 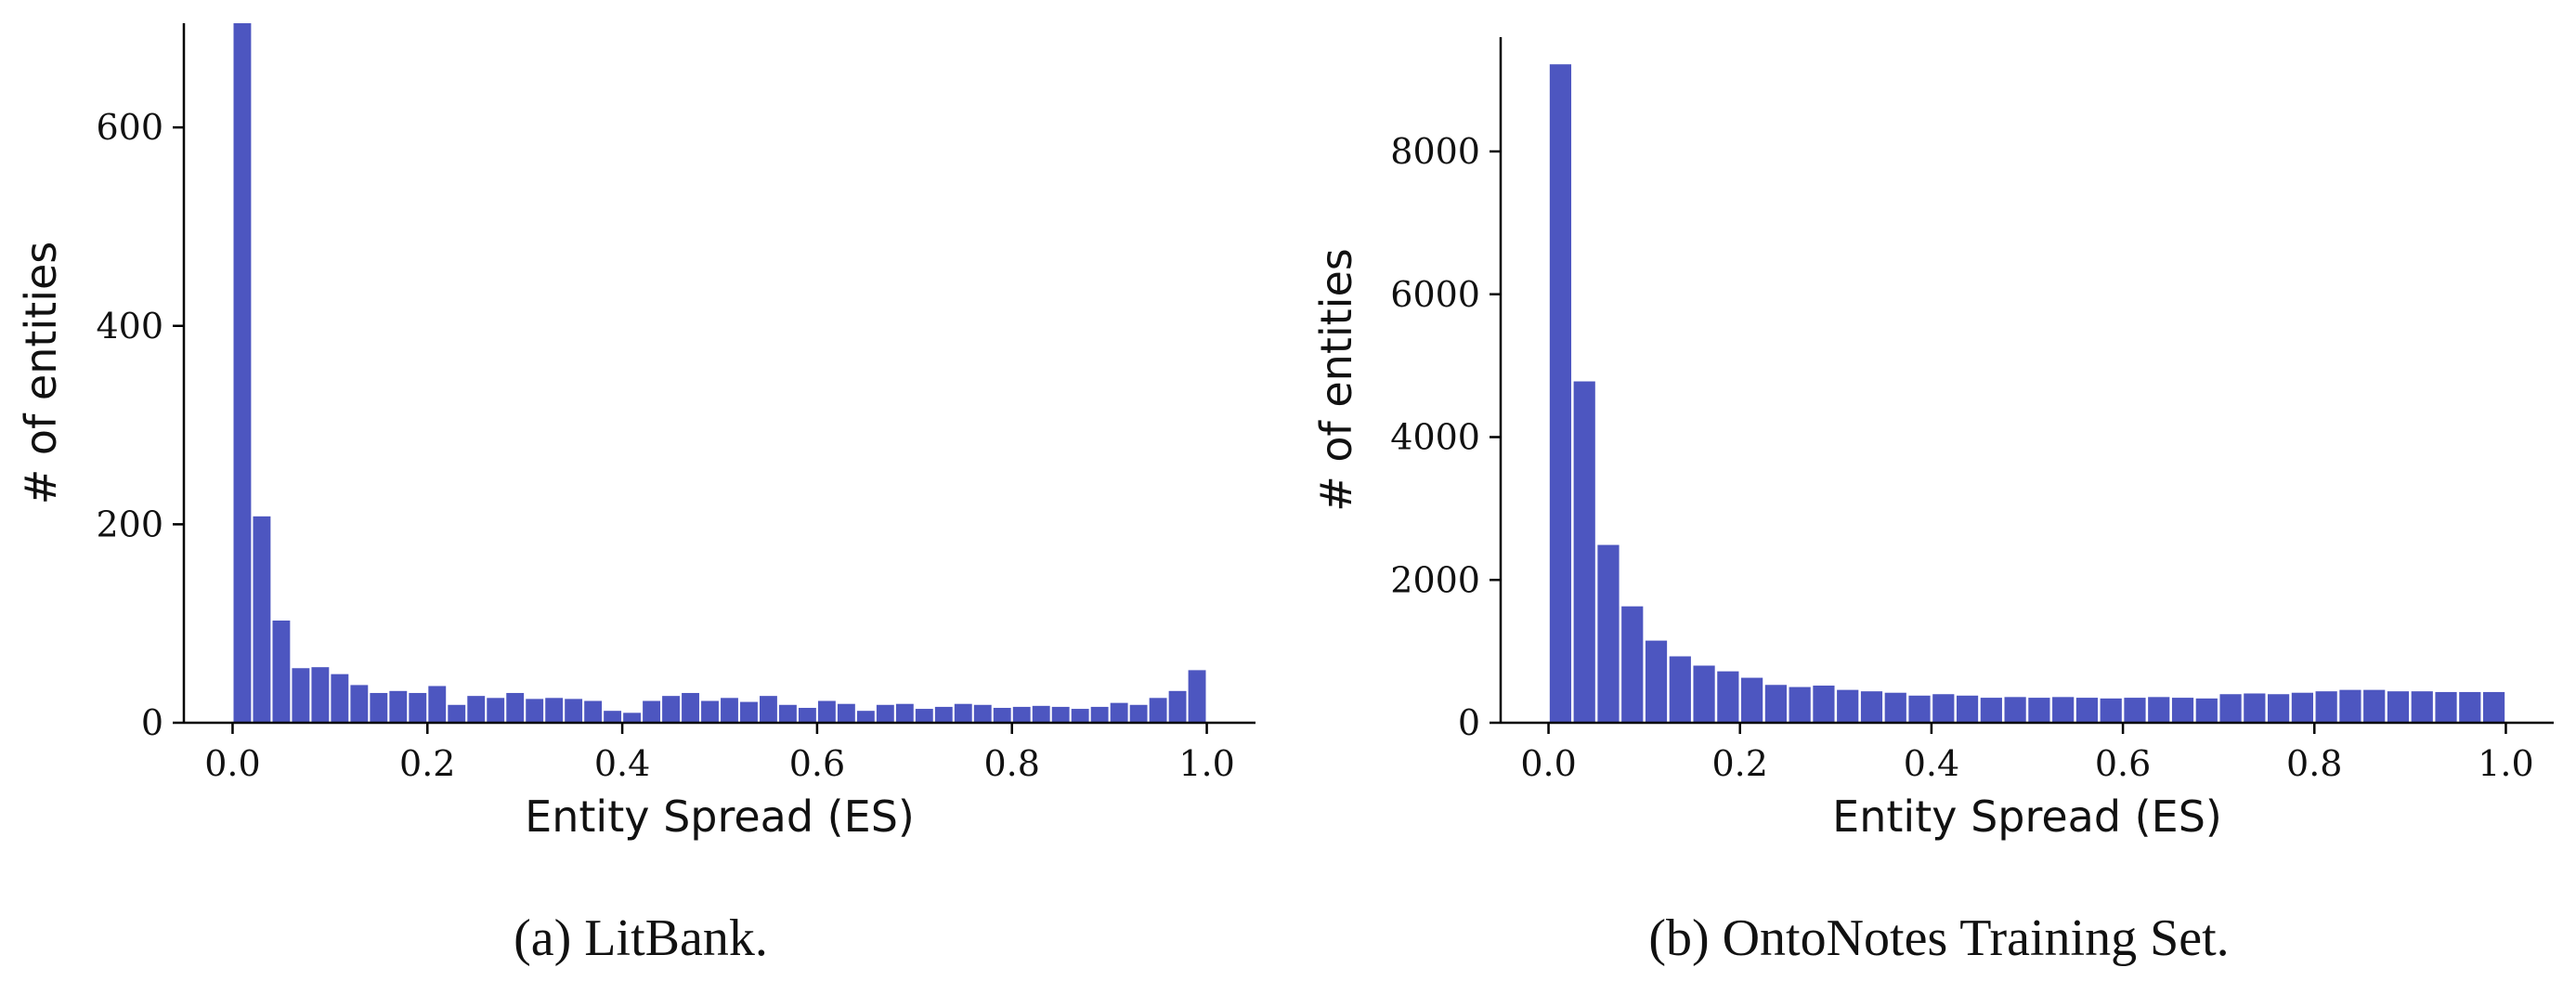 I want to click on ontonotes-x-axis-label: Entity Spread (ES), so click(x=2027, y=816).